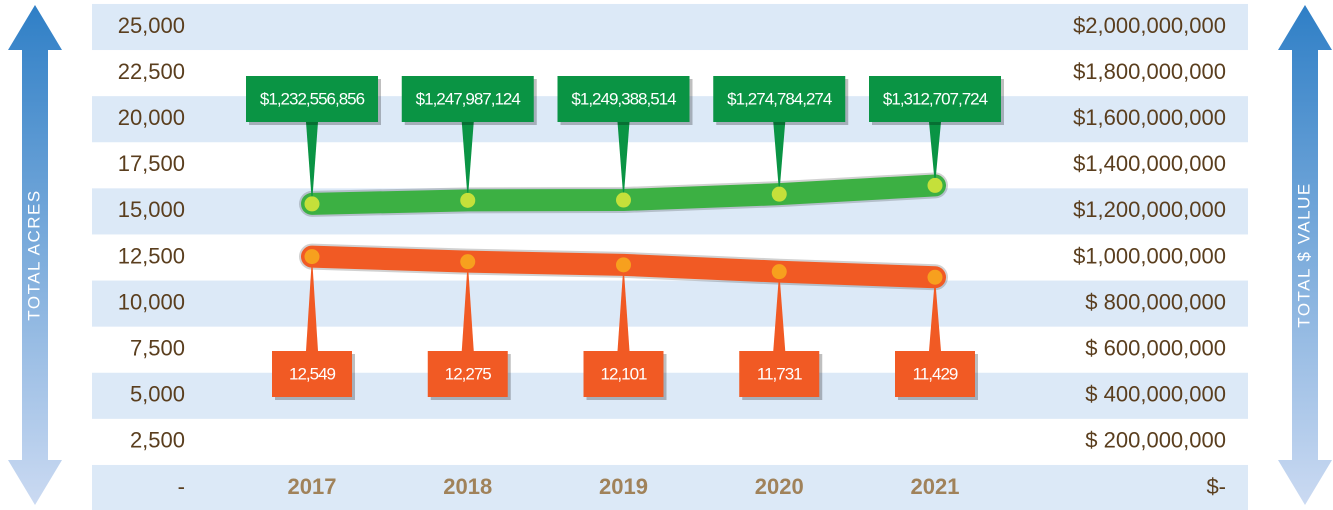 Image resolution: width=1333 pixels, height=510 pixels. I want to click on value-label: 12,101, so click(624, 373).